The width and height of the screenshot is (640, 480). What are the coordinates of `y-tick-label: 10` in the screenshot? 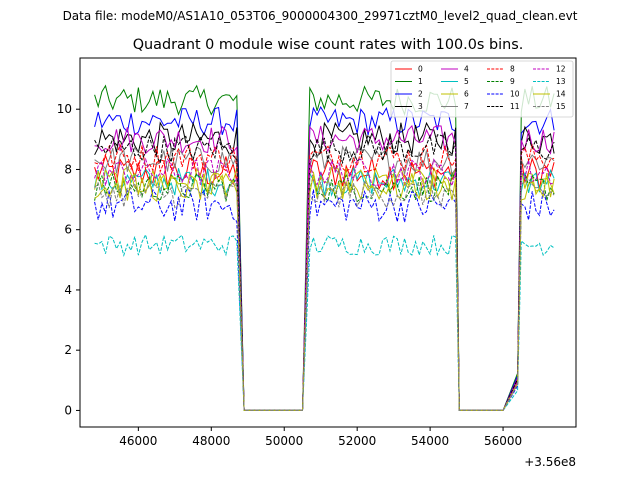 It's located at (64, 109).